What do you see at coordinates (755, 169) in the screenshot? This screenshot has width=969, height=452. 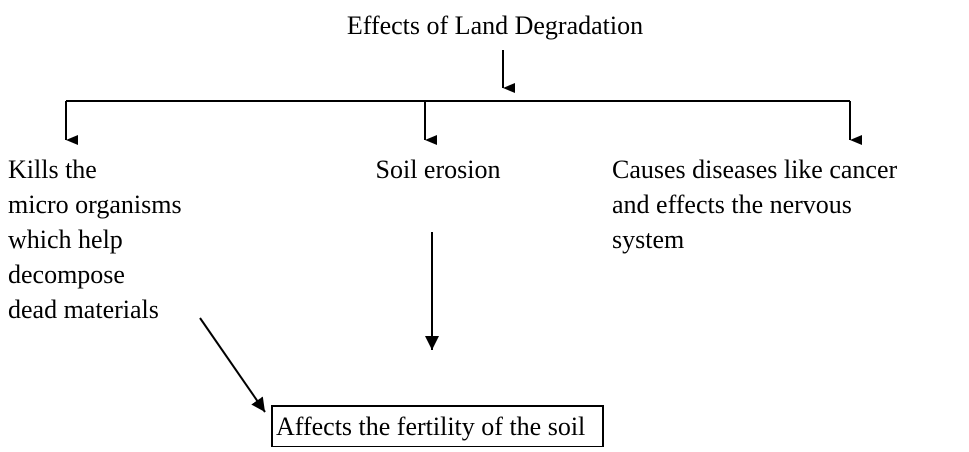 I see `node-label: Causes diseases like cancer` at bounding box center [755, 169].